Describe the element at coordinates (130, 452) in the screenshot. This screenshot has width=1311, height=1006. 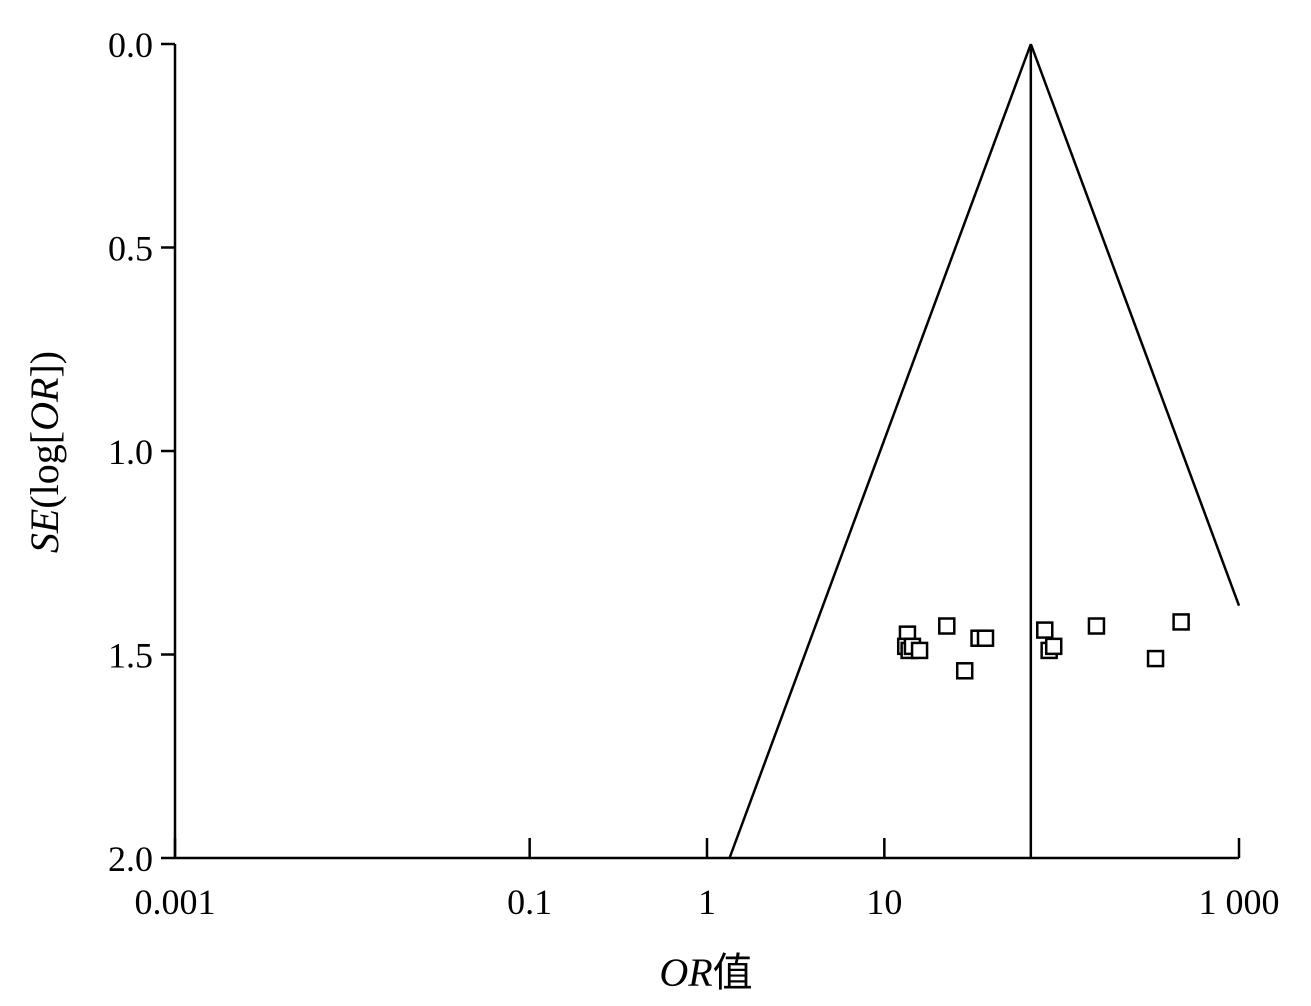
I see `y-tick-label: 1.0` at that location.